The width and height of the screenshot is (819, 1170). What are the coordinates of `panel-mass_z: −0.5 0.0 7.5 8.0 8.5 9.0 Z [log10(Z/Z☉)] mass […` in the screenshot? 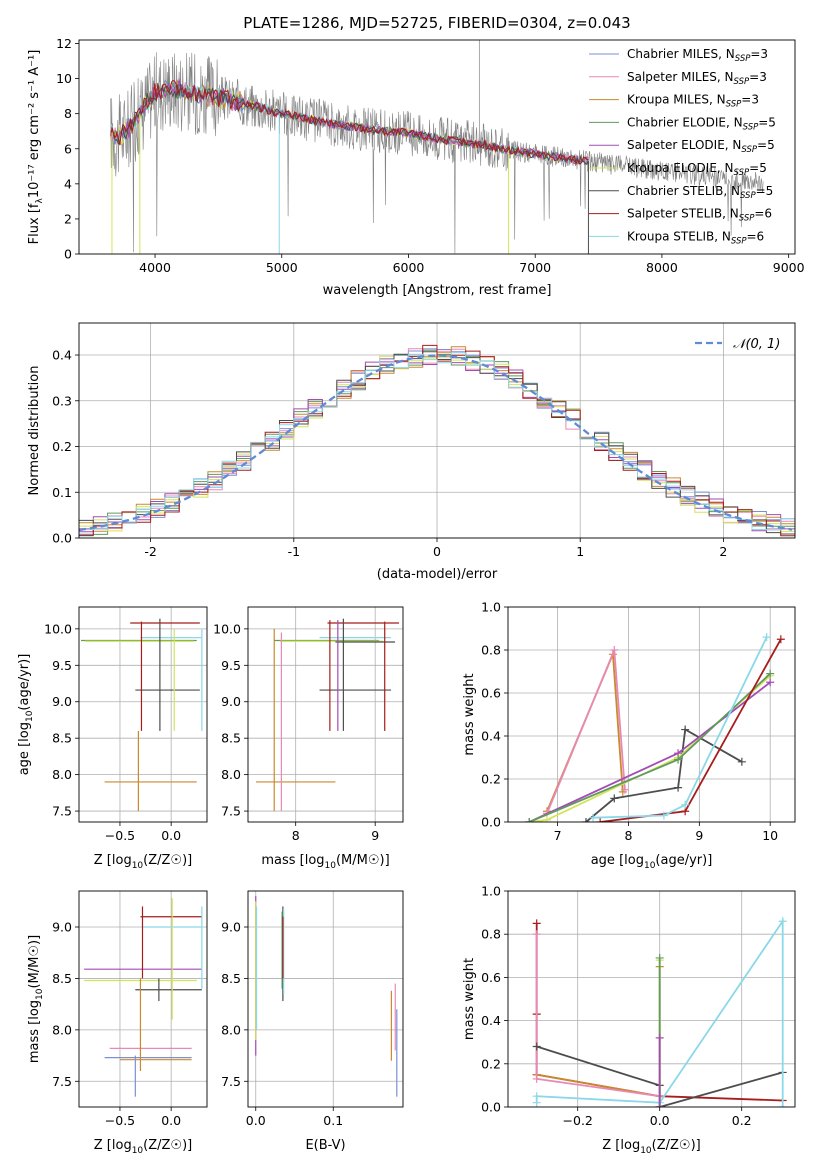 It's located at (117, 1023).